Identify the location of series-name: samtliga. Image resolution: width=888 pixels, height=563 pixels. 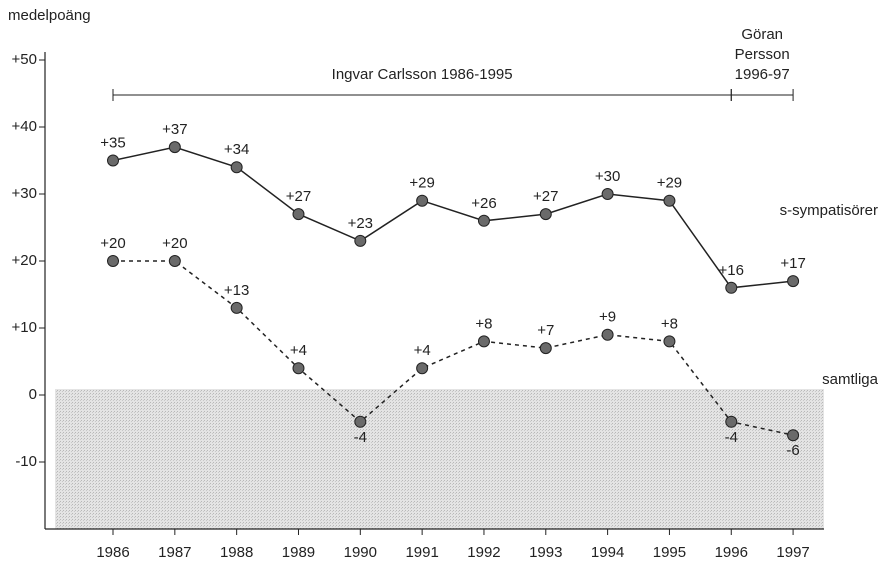
(850, 379).